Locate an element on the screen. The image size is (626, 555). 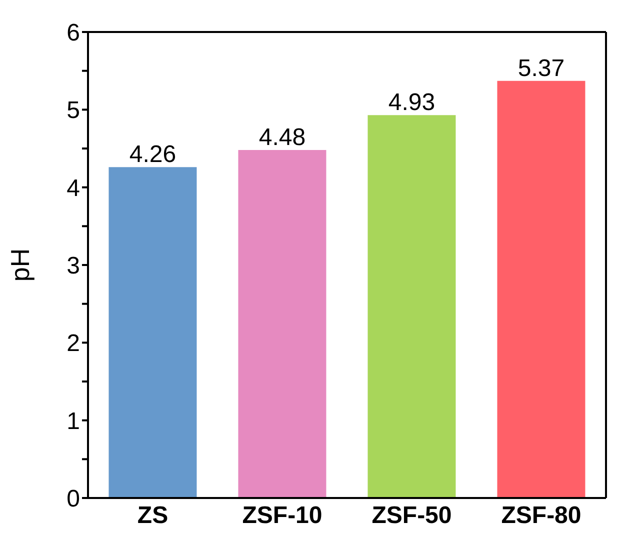
x-tick-label: ZS is located at coordinates (152, 516).